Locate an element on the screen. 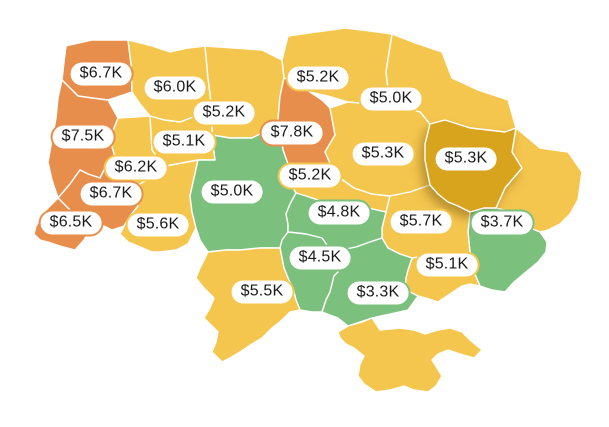 The image size is (609, 427). value-label-zaporizhzhia: $5.1K is located at coordinates (447, 265).